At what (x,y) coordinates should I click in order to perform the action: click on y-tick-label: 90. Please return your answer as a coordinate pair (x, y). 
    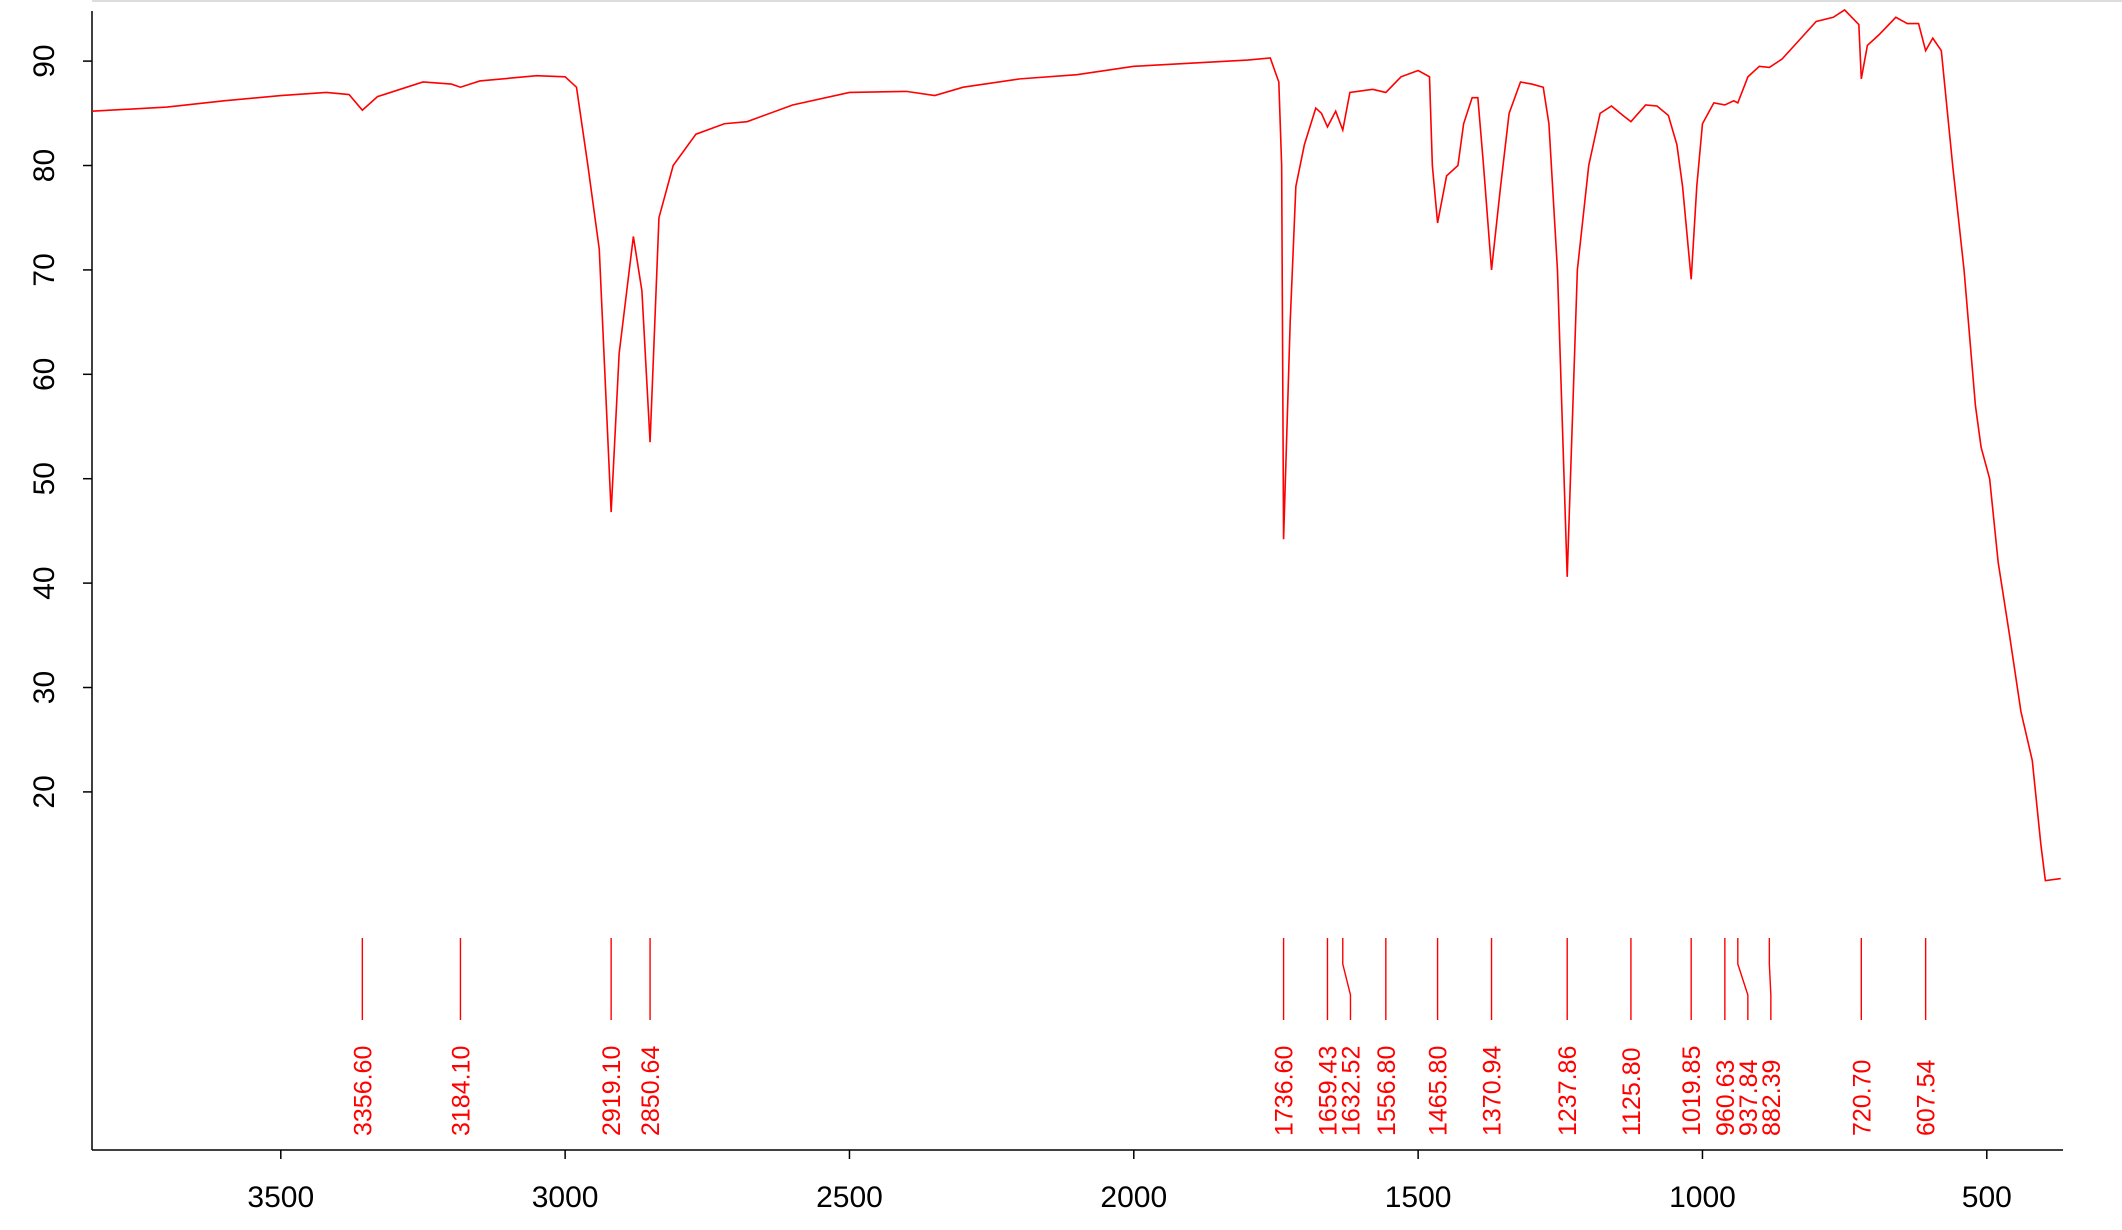
    Looking at the image, I should click on (44, 60).